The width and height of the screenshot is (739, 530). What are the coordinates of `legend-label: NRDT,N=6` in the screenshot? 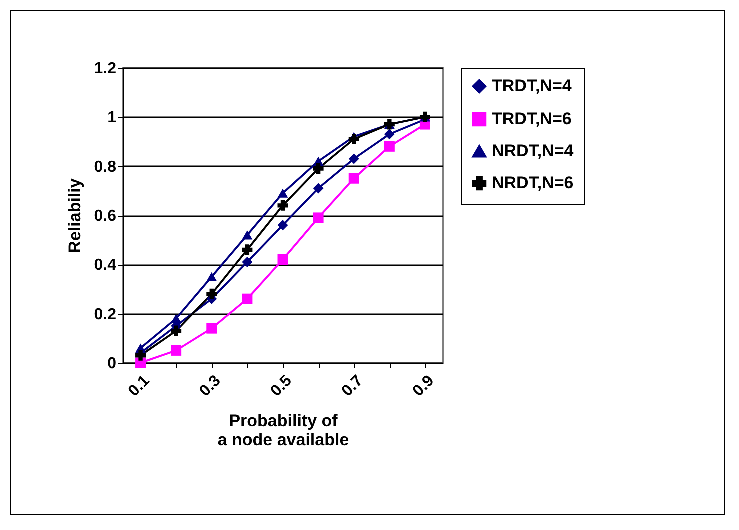 It's located at (533, 183).